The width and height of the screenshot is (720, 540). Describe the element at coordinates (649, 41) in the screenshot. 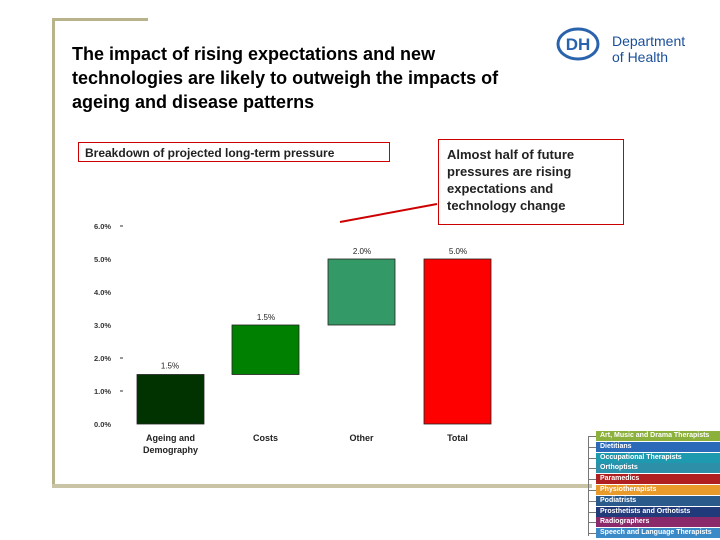

I see `logo-line-1: Department` at that location.